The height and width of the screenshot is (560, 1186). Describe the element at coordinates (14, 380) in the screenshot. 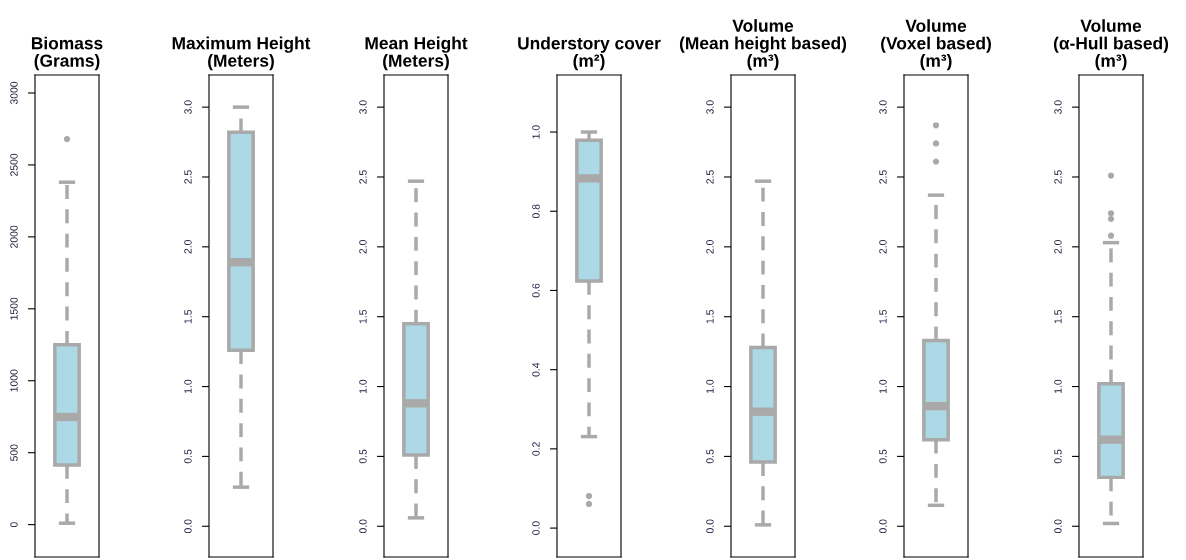

I see `y-tick-label: 1000` at that location.